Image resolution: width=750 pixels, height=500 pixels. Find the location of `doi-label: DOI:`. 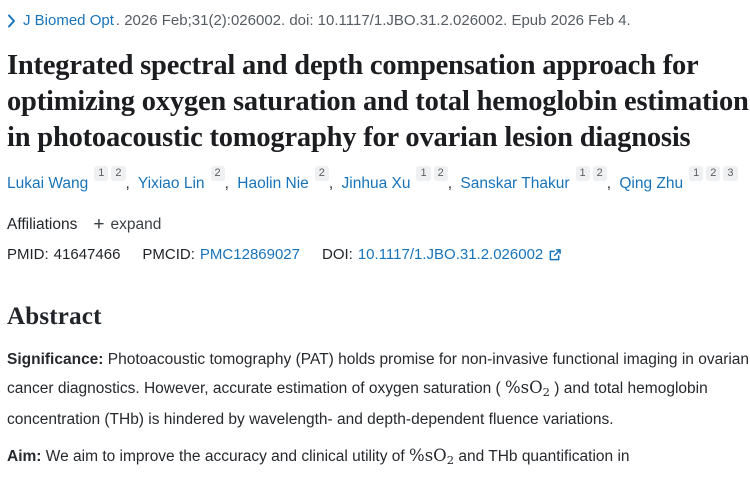

doi-label: DOI: is located at coordinates (337, 255).